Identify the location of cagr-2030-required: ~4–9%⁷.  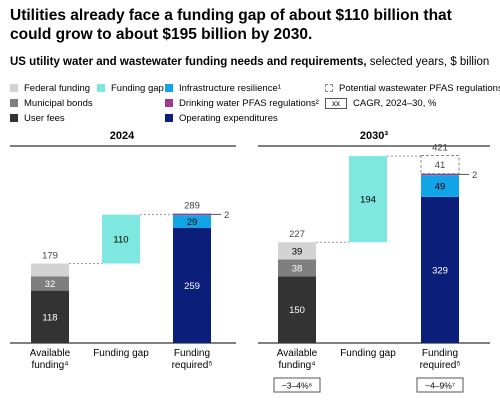
(440, 386).